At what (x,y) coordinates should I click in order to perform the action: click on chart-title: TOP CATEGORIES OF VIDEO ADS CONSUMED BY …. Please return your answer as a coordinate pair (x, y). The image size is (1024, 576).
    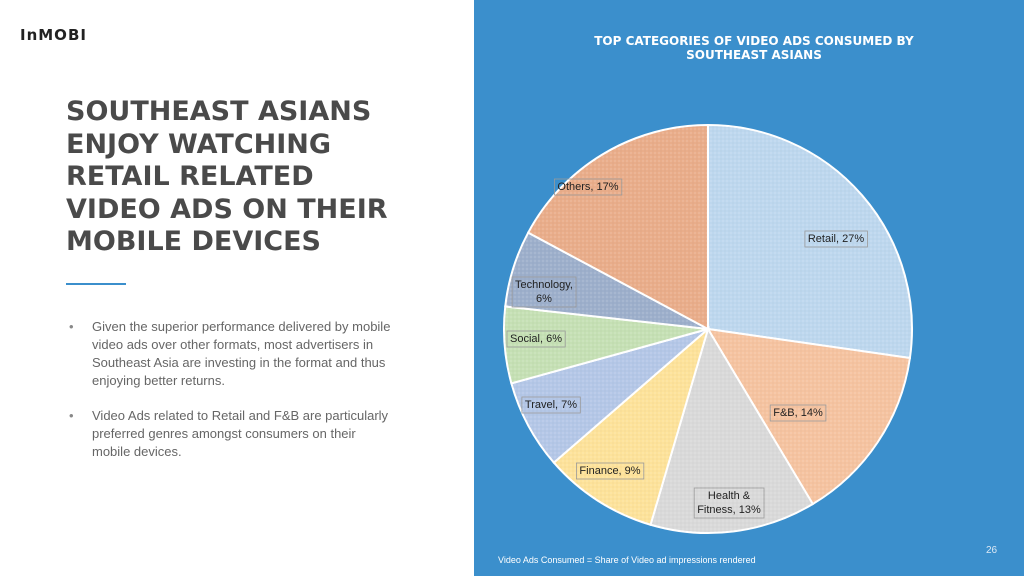
    Looking at the image, I should click on (754, 48).